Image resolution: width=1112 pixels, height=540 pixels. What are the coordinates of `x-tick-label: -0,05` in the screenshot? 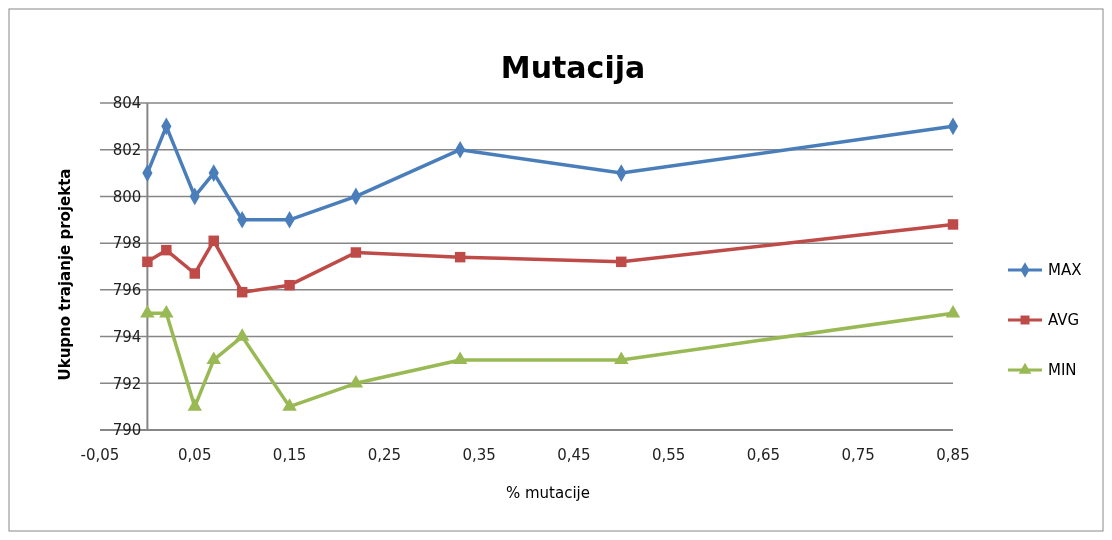 It's located at (100, 455).